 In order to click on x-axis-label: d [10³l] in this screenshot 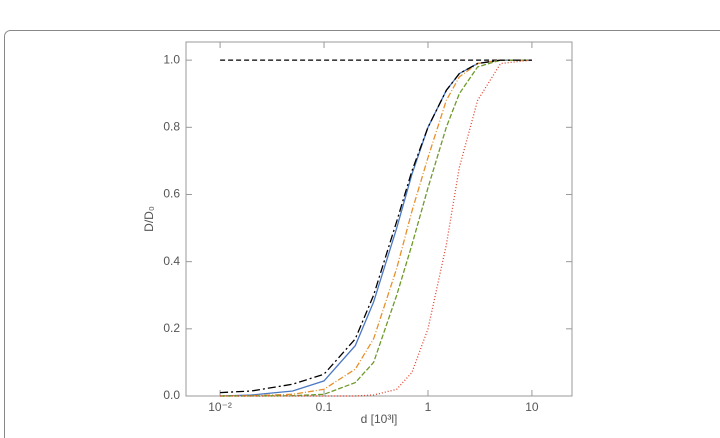, I will do `click(379, 419)`.